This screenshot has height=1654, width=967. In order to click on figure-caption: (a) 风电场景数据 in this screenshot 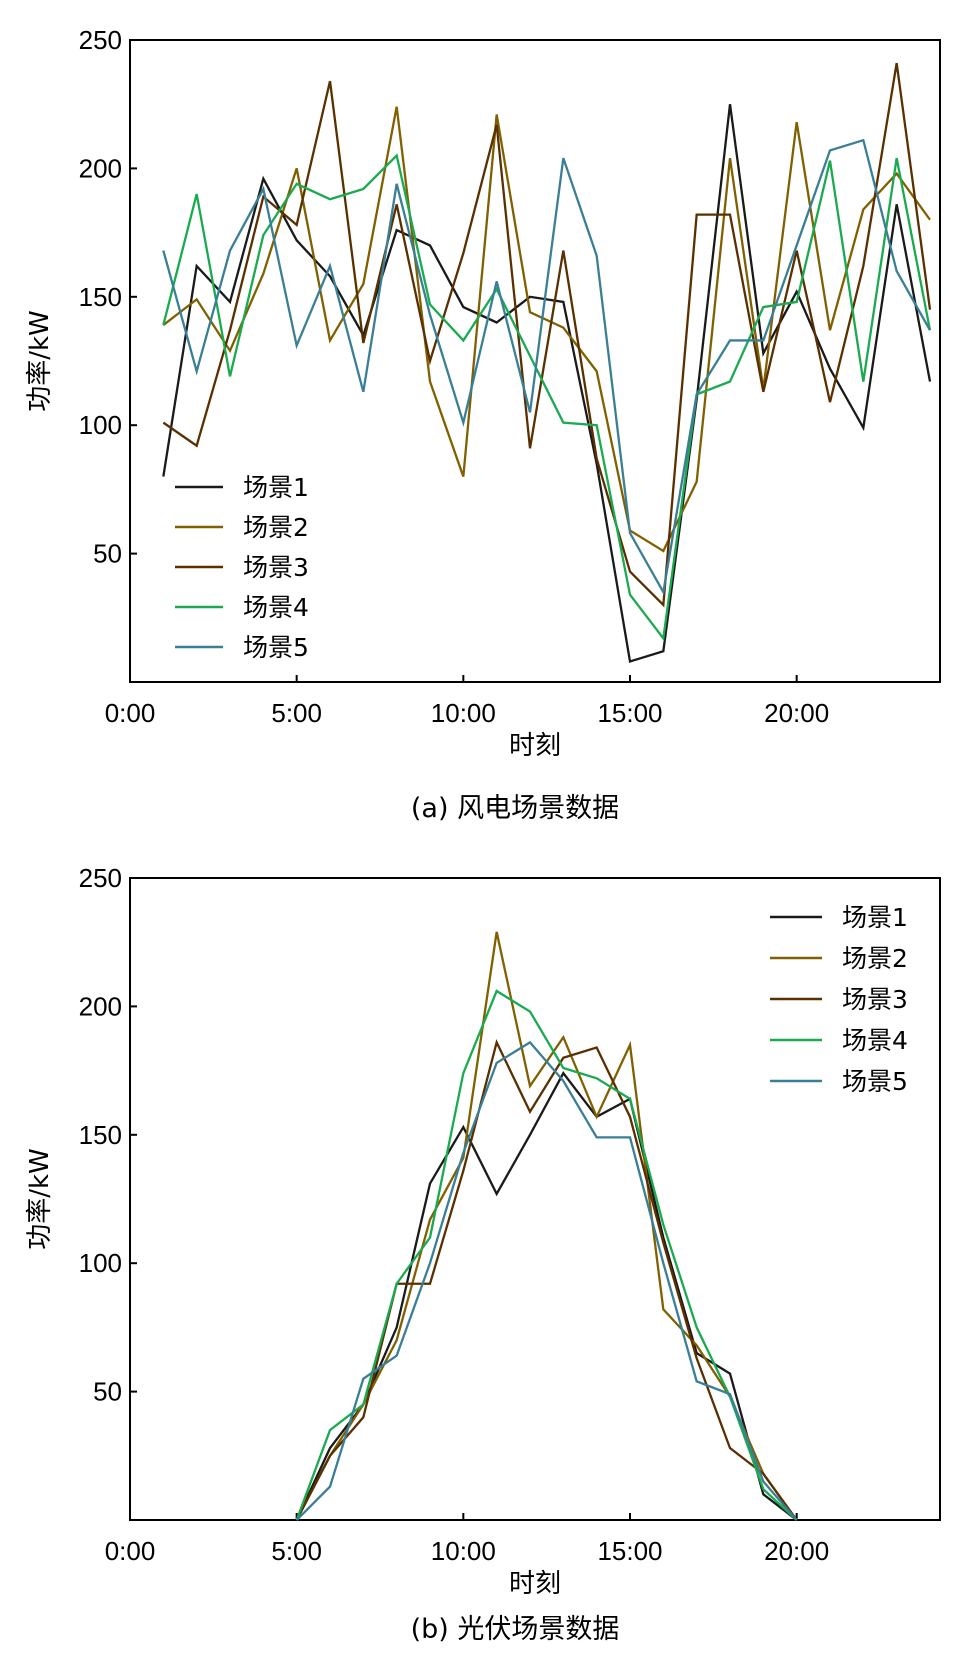, I will do `click(515, 808)`.